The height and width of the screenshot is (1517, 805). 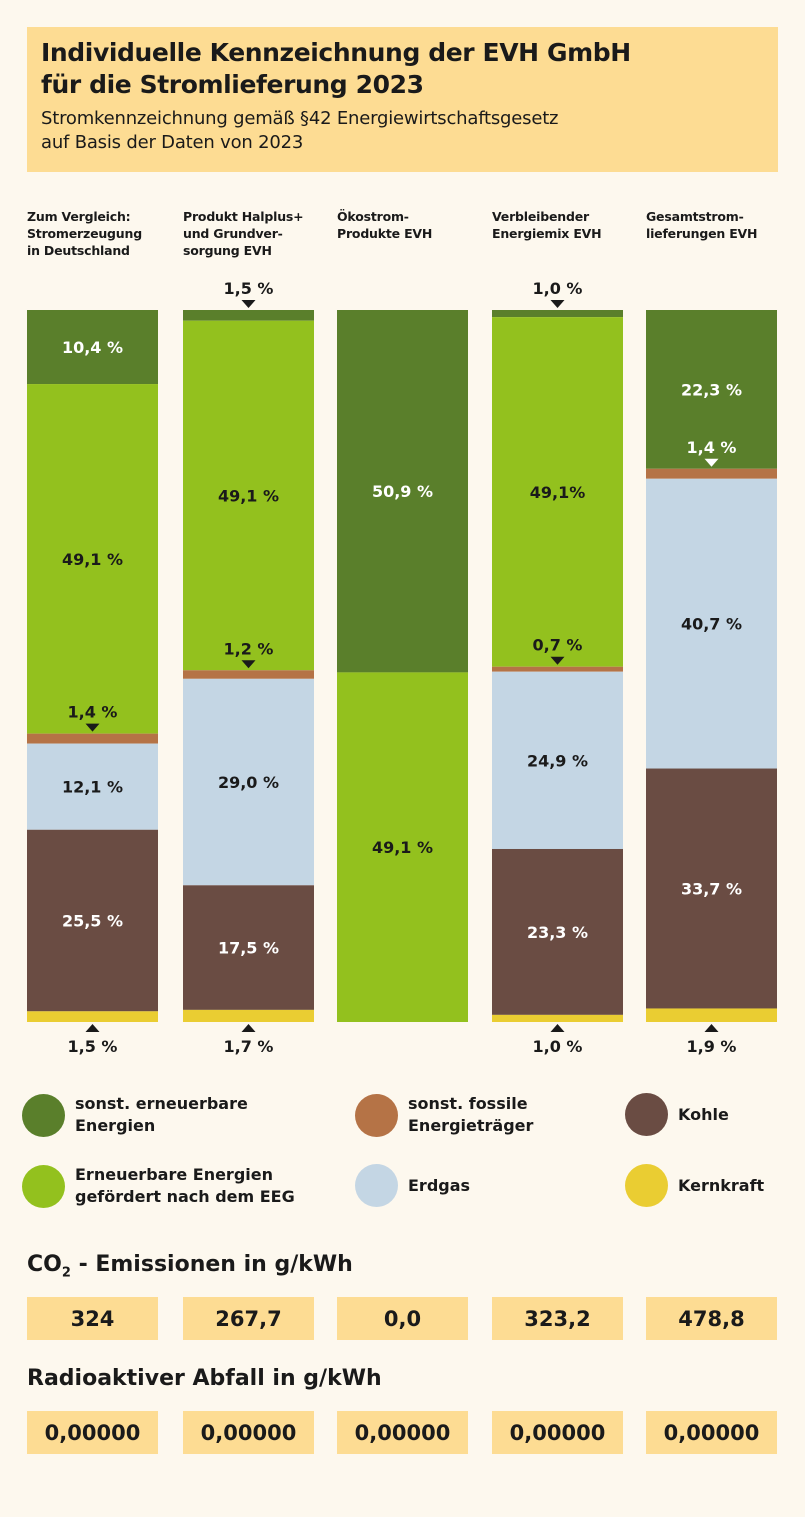 I want to click on data-label-kernkraft: 1,0 %, so click(x=558, y=1046).